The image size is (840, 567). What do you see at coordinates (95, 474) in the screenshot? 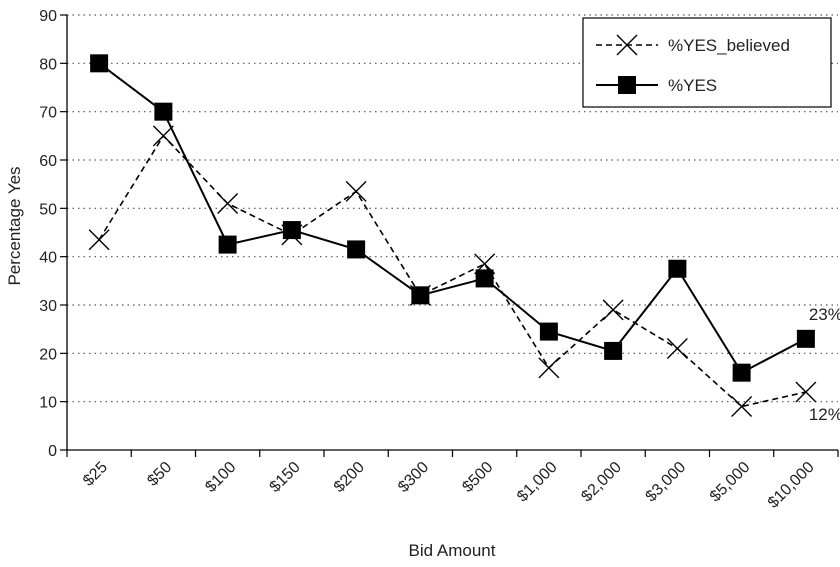
I see `x-tick-label: $25` at bounding box center [95, 474].